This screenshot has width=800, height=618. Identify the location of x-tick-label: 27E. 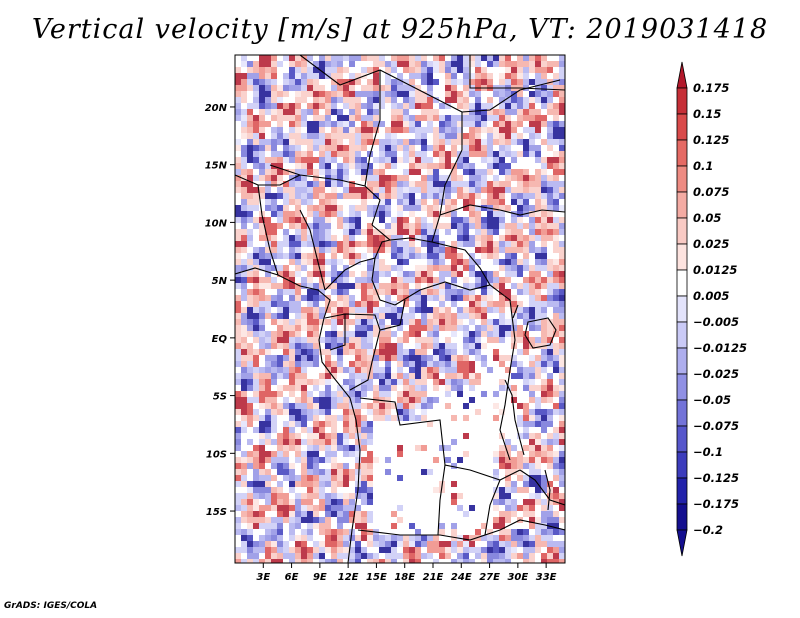
(489, 577).